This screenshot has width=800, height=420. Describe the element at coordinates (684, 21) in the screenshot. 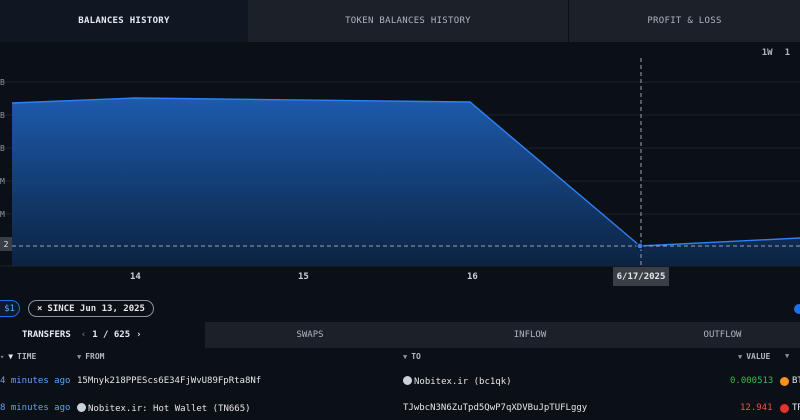

I see `tab-profit-loss: PROFIT & LOSS` at that location.